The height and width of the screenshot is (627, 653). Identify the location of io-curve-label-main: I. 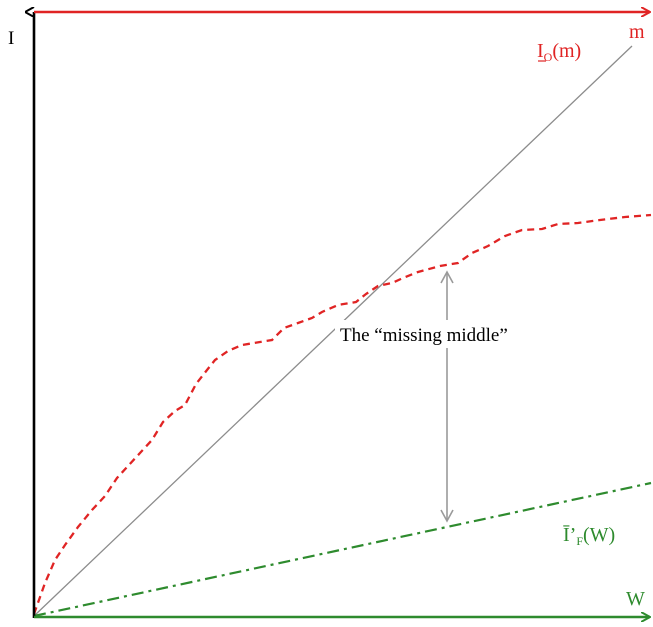
(540, 51).